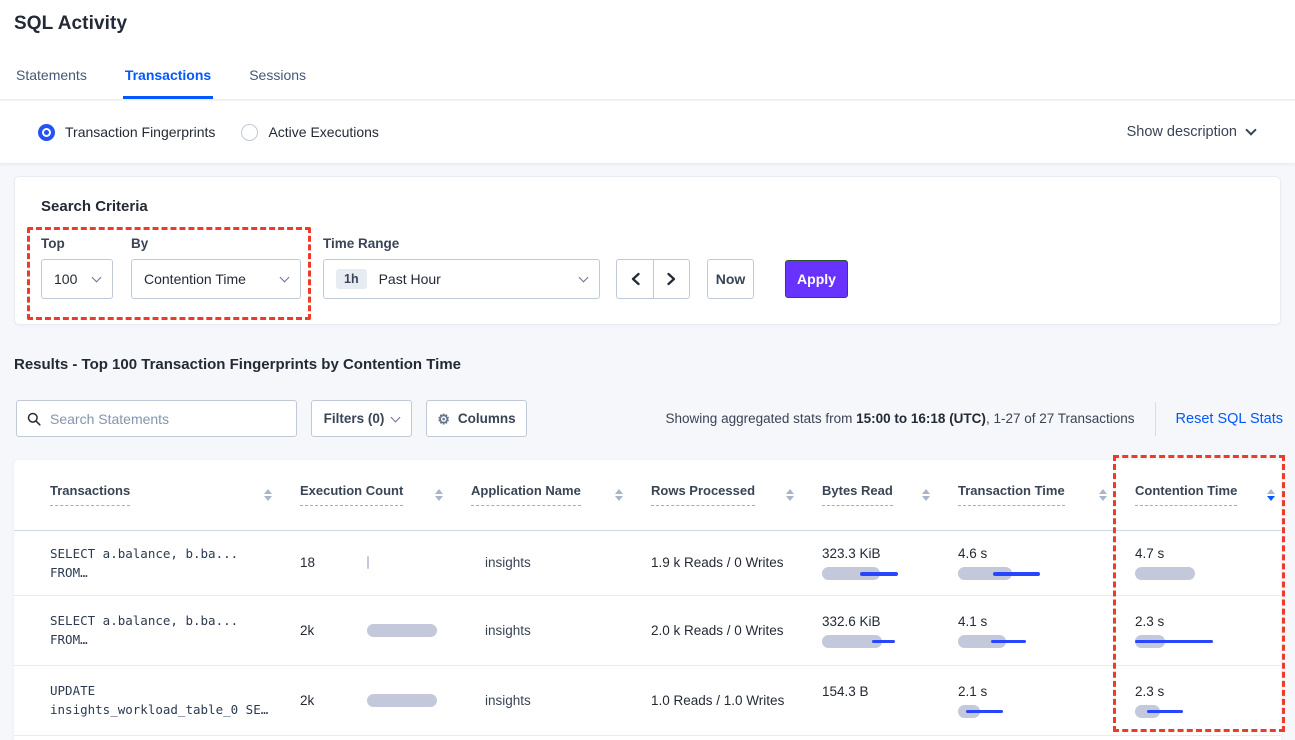 The height and width of the screenshot is (740, 1295). What do you see at coordinates (352, 495) in the screenshot?
I see `column-header-execution-count: Execution Count` at bounding box center [352, 495].